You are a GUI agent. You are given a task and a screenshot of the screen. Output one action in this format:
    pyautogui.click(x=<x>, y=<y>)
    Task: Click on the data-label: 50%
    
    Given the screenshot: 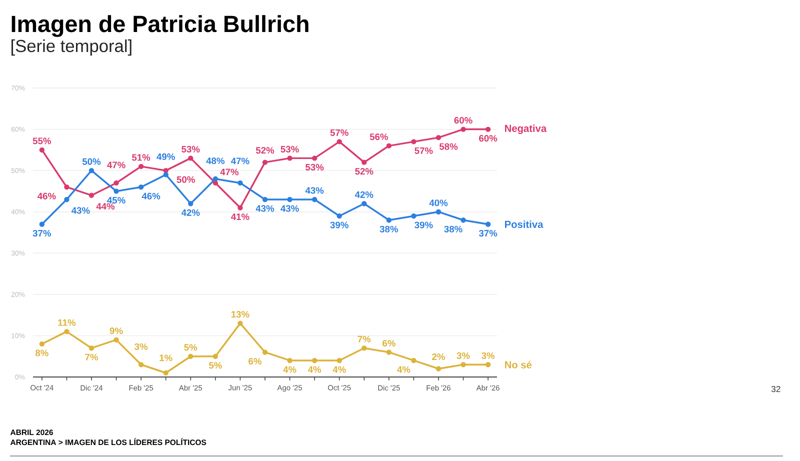 What is the action you would take?
    pyautogui.click(x=91, y=161)
    